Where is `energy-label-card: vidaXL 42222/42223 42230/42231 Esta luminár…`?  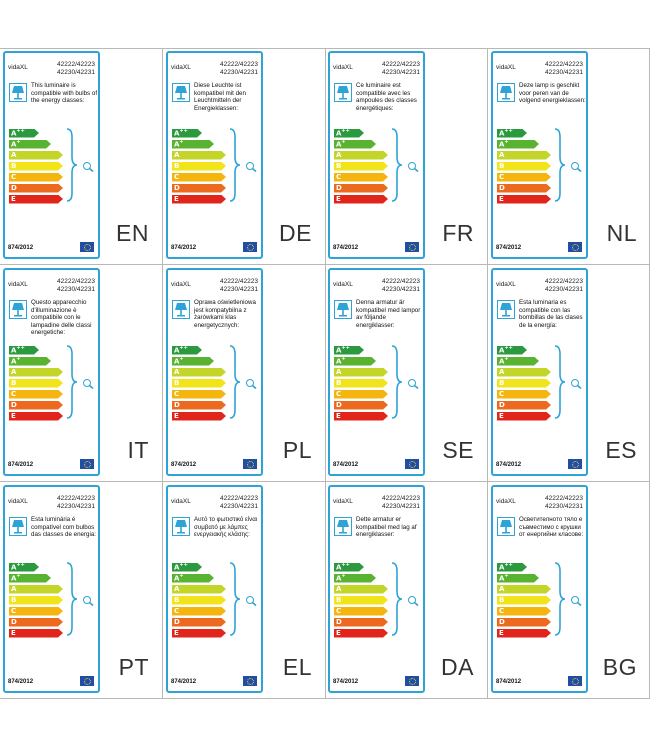 energy-label-card: vidaXL 42222/42223 42230/42231 Esta luminár… is located at coordinates (51, 589).